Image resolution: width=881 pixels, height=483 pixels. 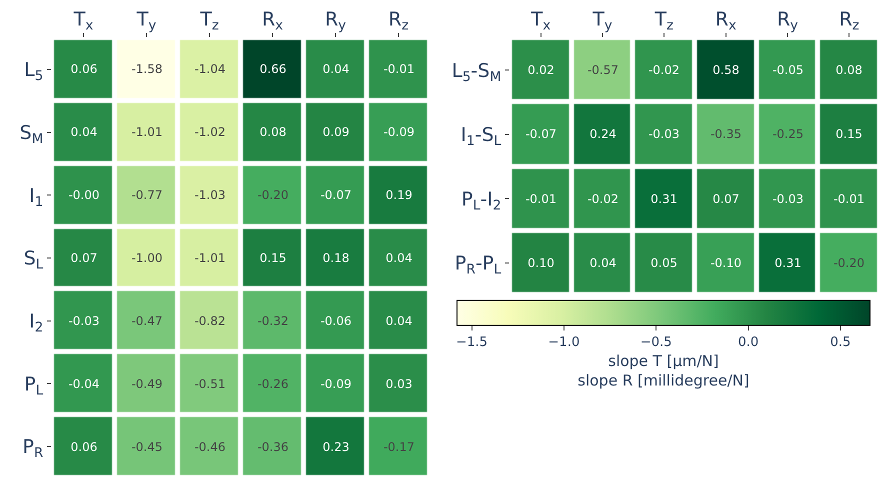 What do you see at coordinates (541, 263) in the screenshot?
I see `data-label: 0.10` at bounding box center [541, 263].